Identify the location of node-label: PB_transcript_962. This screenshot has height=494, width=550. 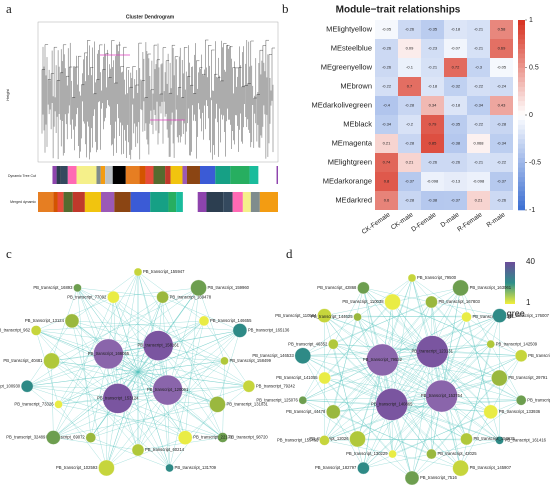
(15, 330).